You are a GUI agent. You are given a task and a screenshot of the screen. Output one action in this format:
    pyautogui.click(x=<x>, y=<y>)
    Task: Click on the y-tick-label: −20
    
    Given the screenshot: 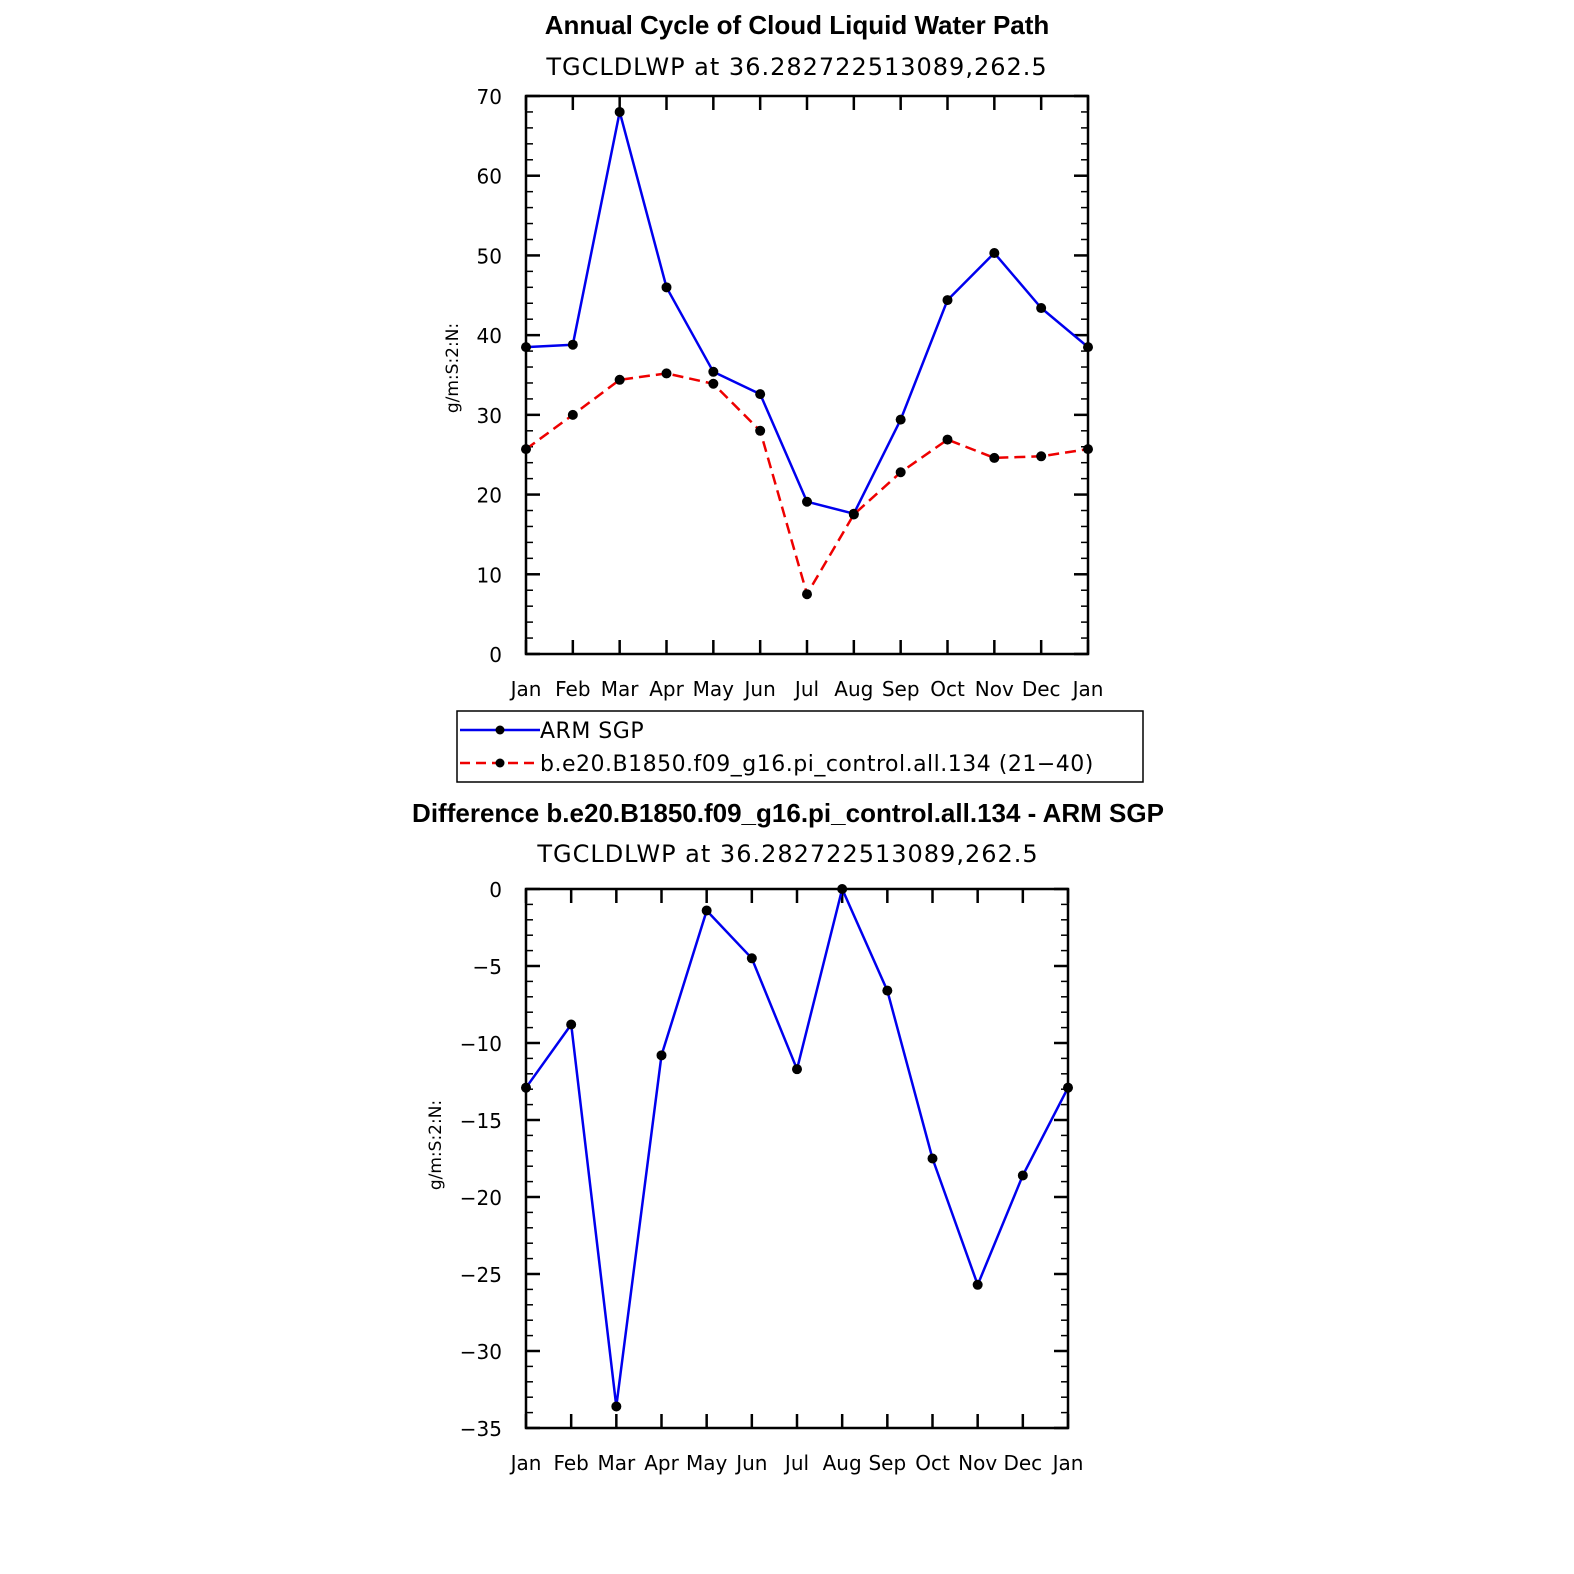 What is the action you would take?
    pyautogui.click(x=481, y=1198)
    